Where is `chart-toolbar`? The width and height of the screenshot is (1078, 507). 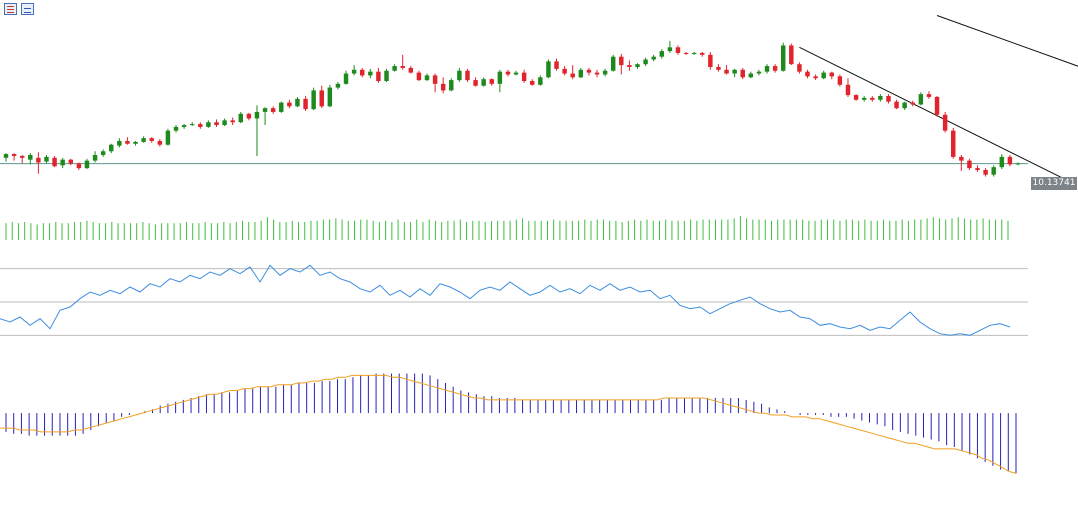 chart-toolbar is located at coordinates (19, 9).